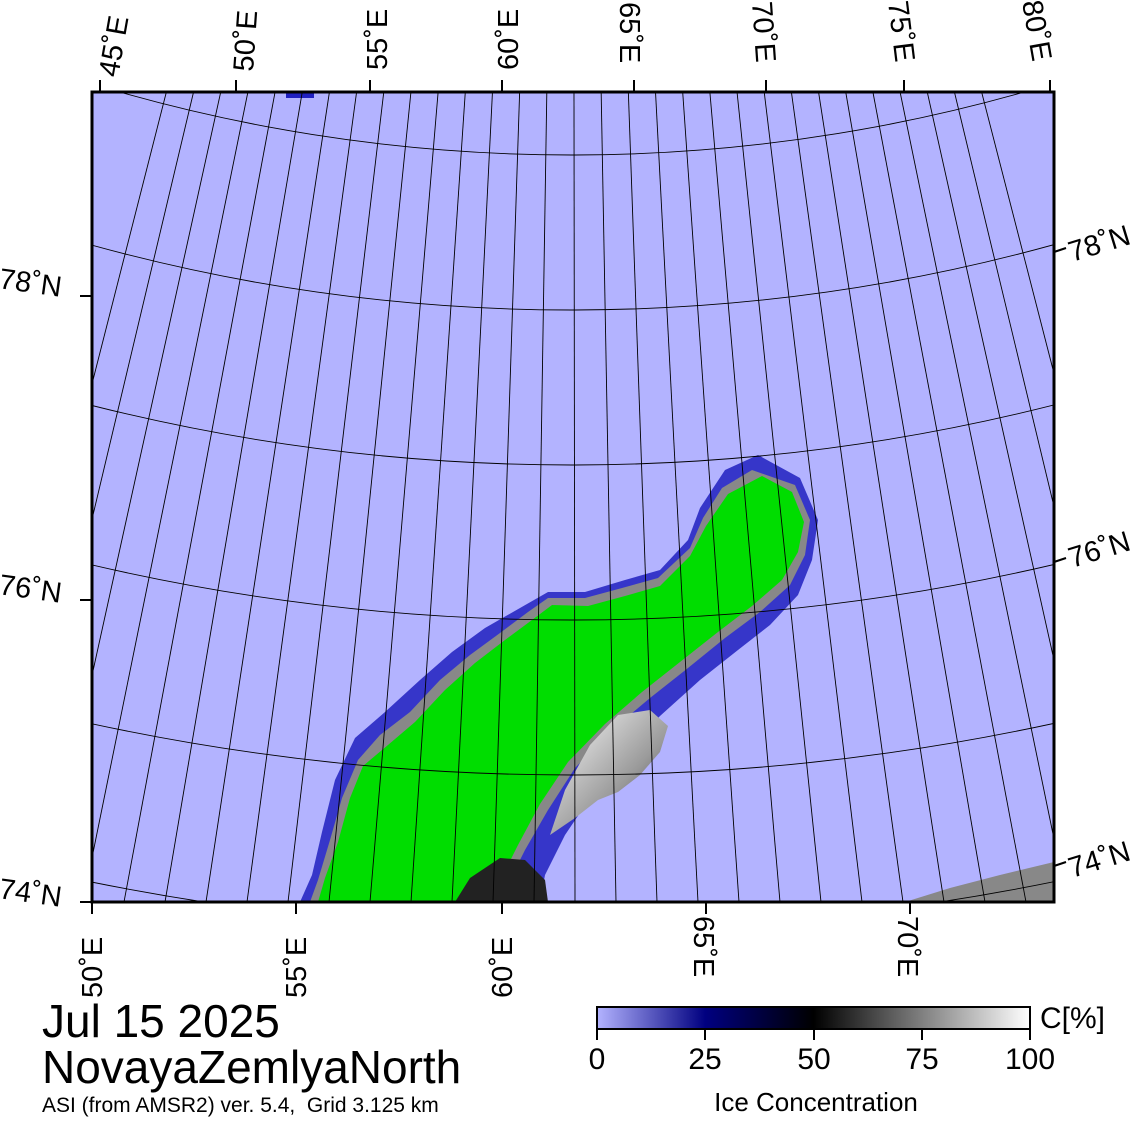 Image resolution: width=1147 pixels, height=1123 pixels. Describe the element at coordinates (246, 40) in the screenshot. I see `top-lon-label-50: 50˚E` at that location.